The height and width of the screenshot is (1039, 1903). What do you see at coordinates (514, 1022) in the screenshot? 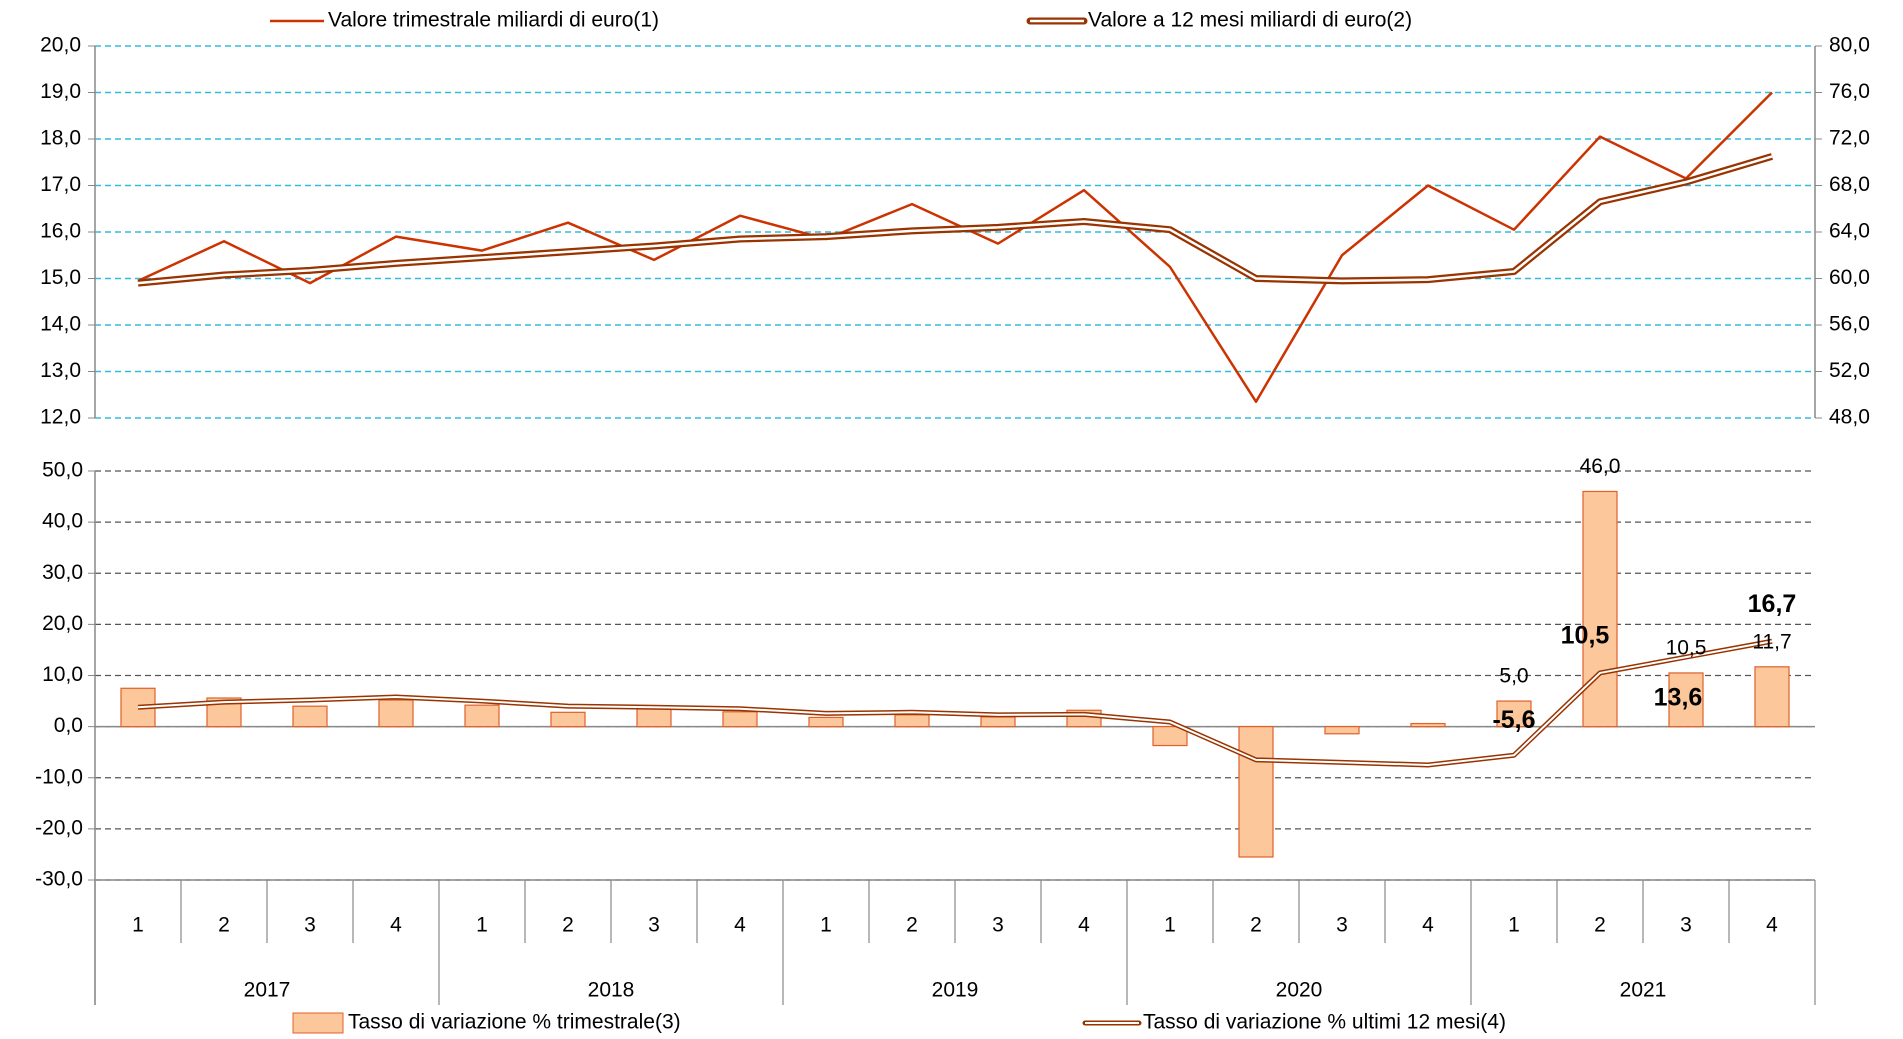
I see `legend-label: Tasso di variazione % trimestrale(3)` at bounding box center [514, 1022].